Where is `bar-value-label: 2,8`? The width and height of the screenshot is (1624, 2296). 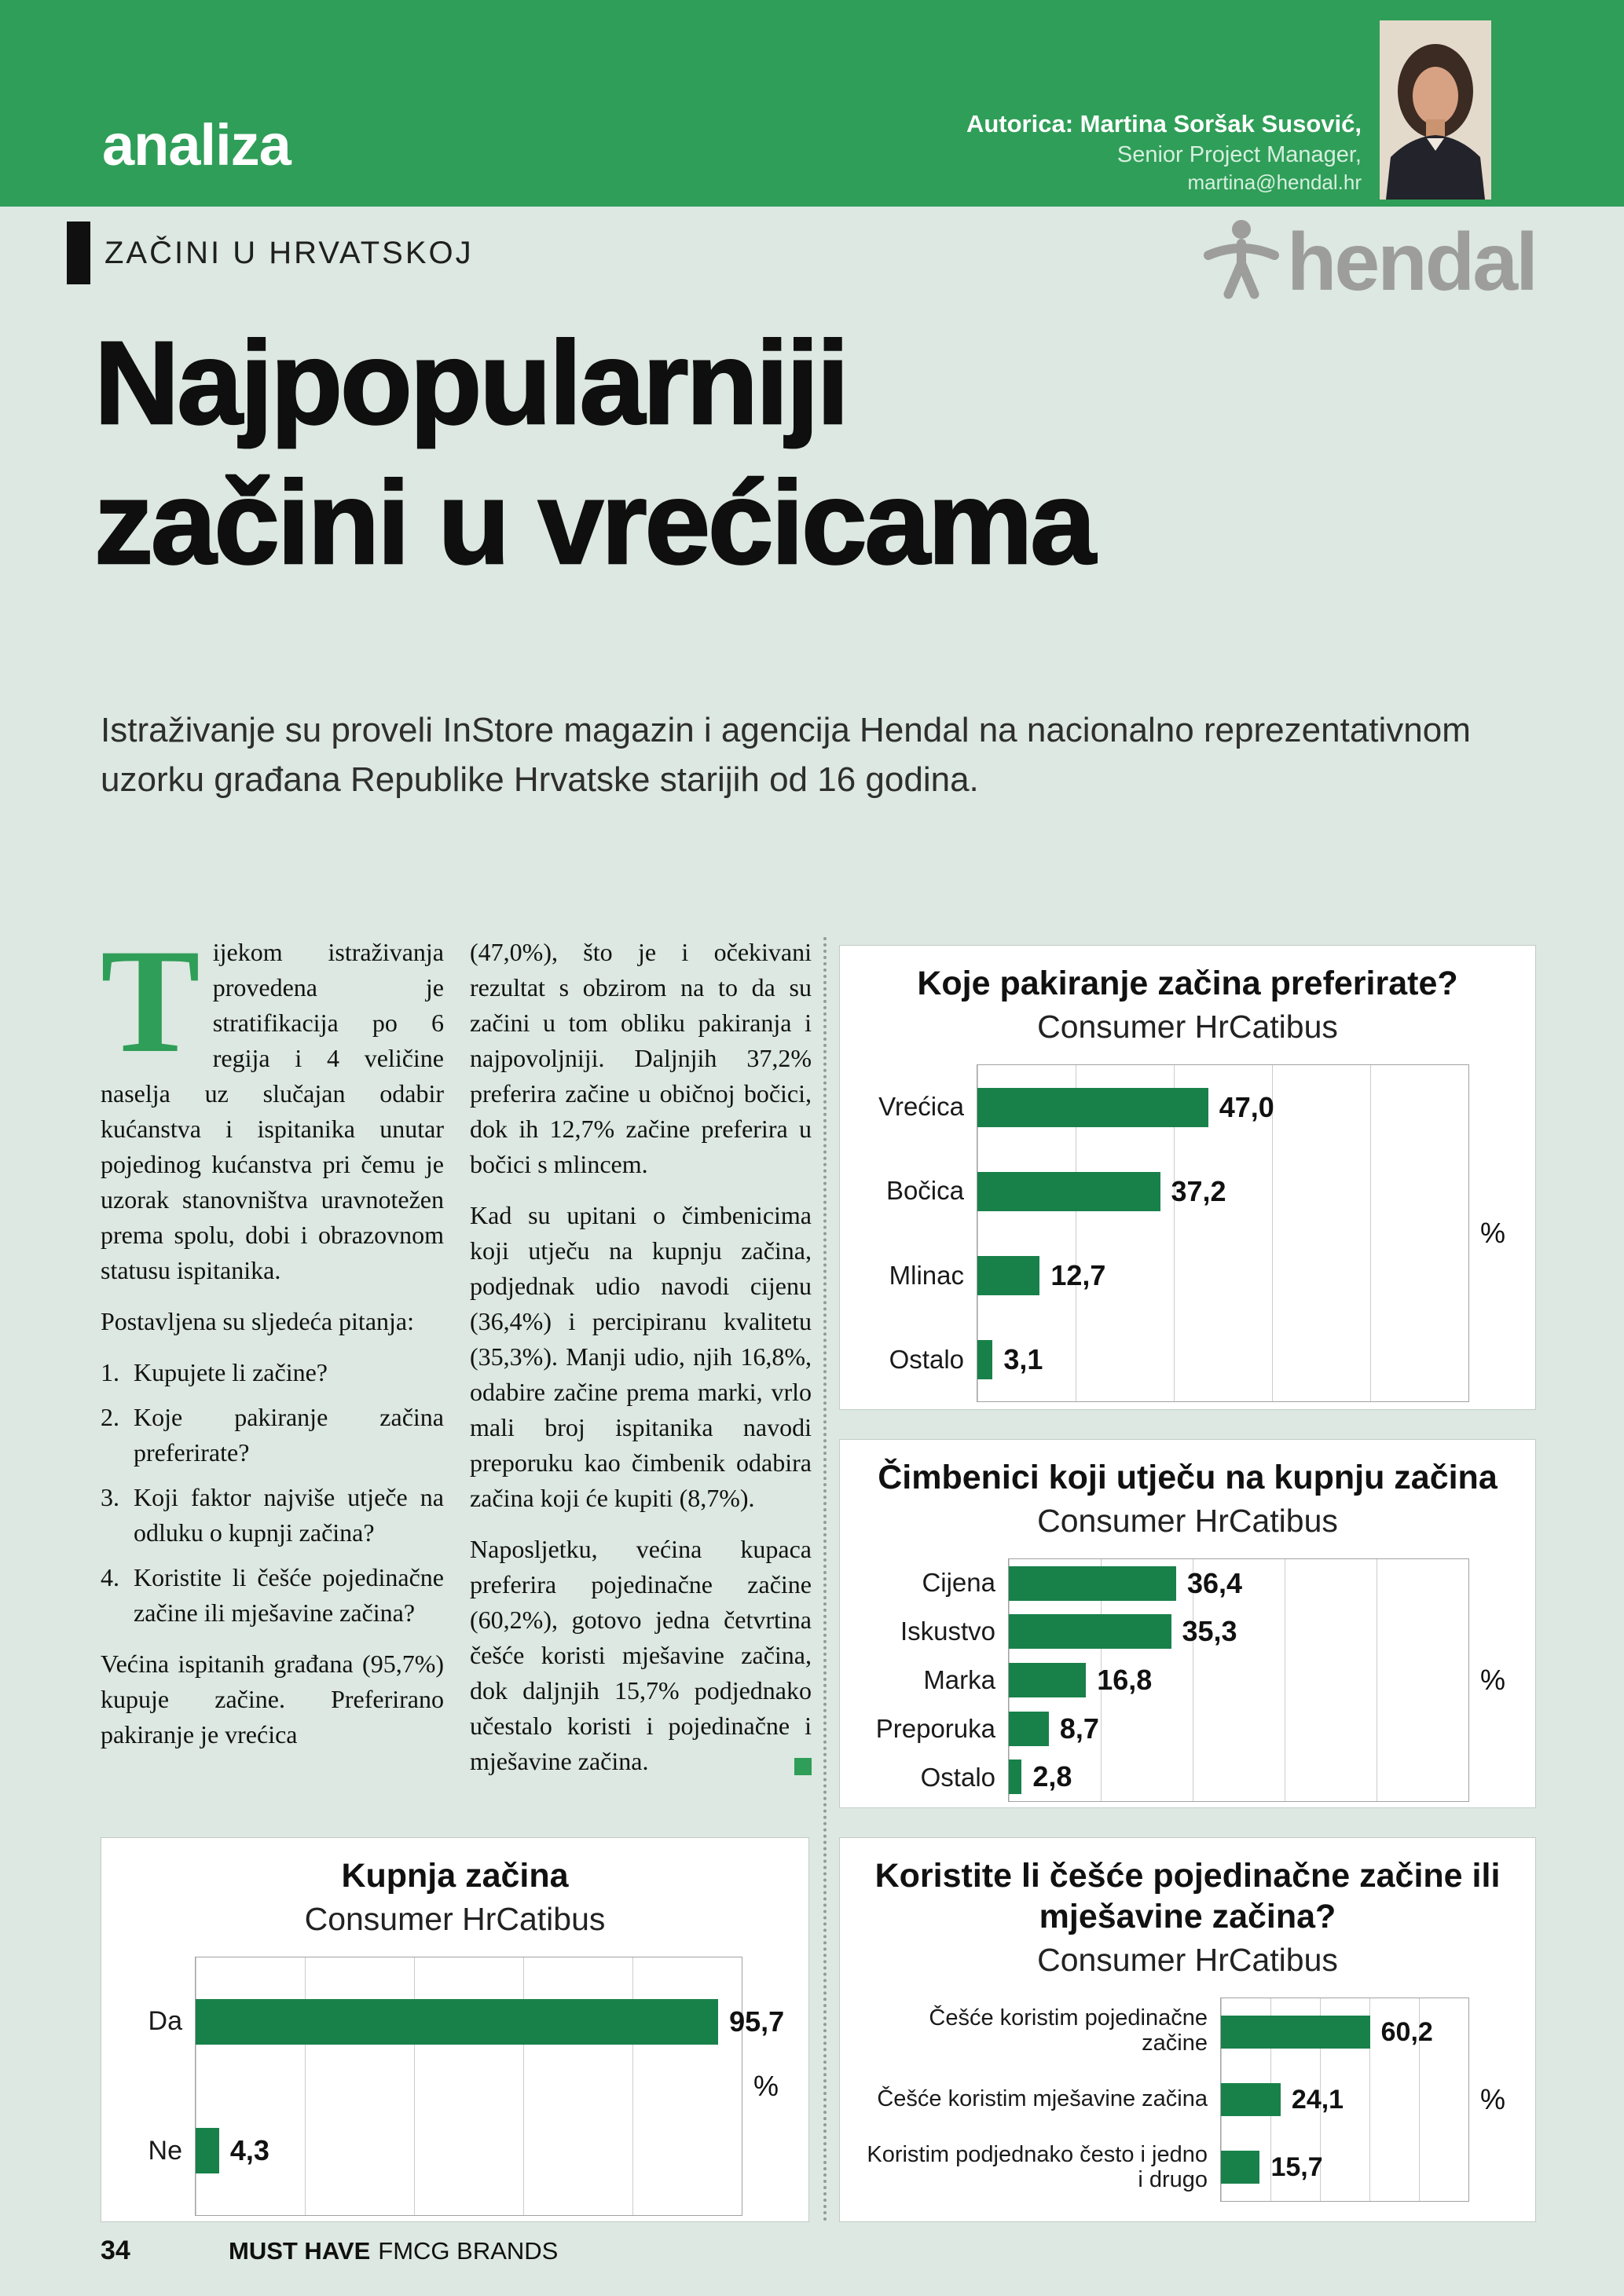 bar-value-label: 2,8 is located at coordinates (1052, 1776).